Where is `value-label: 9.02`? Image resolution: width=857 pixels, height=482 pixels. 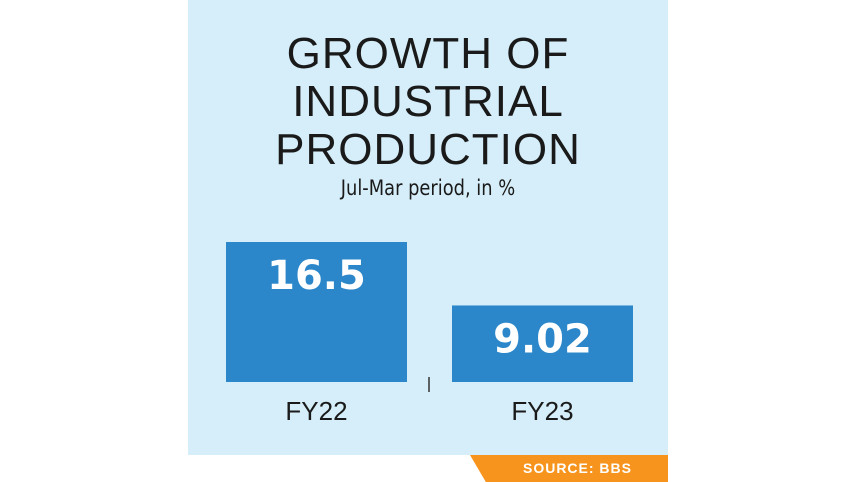 value-label: 9.02 is located at coordinates (542, 339).